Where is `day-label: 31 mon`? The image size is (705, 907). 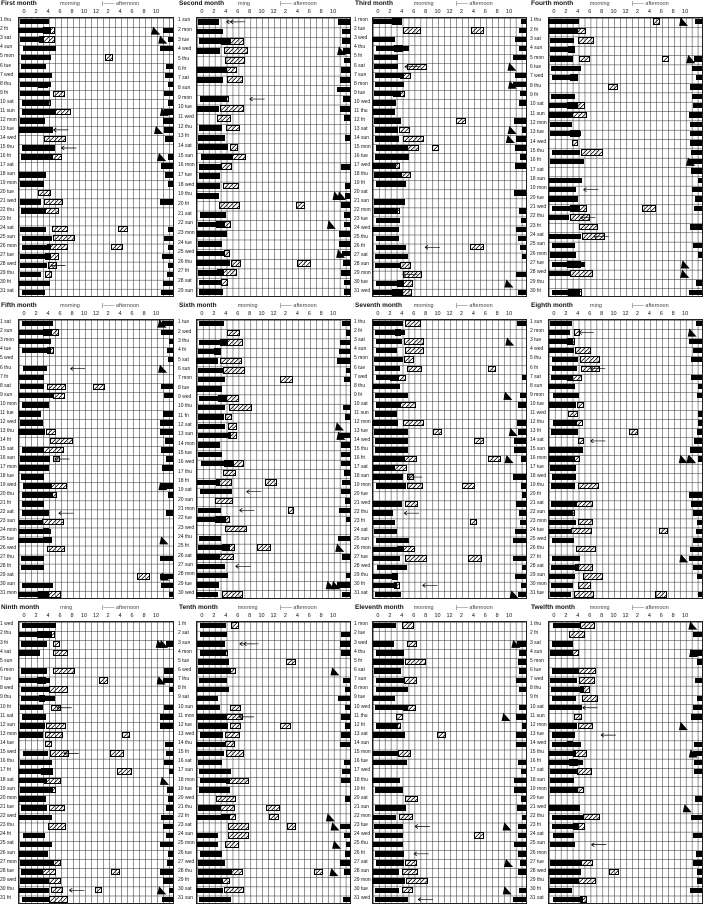
day-label: 31 mon is located at coordinates (8, 593).